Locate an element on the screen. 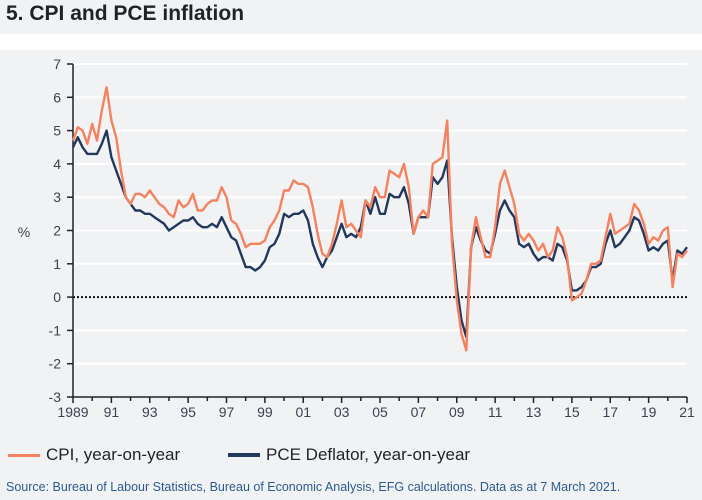 The height and width of the screenshot is (500, 702). x-tick-label: 99 is located at coordinates (265, 412).